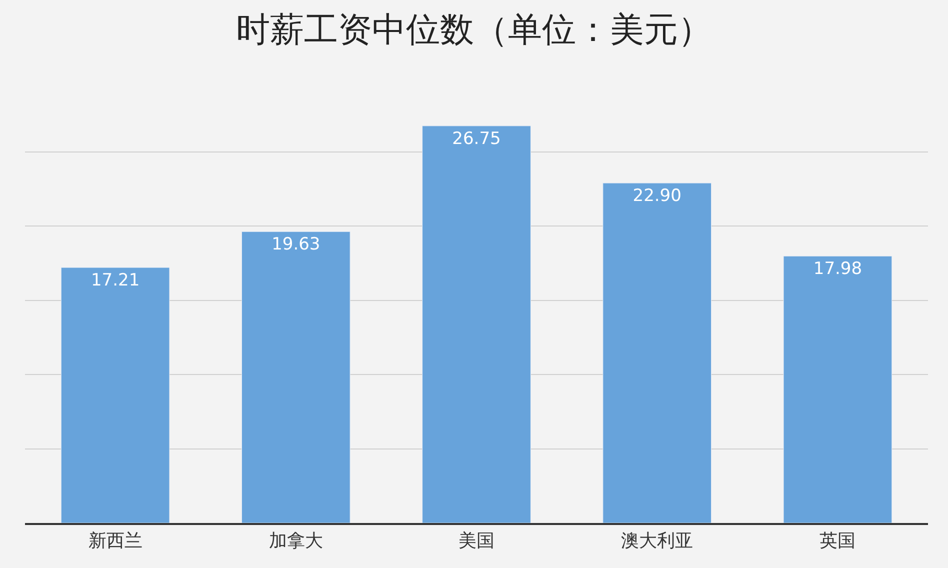 The height and width of the screenshot is (568, 948). I want to click on data-label: 22.90, so click(657, 196).